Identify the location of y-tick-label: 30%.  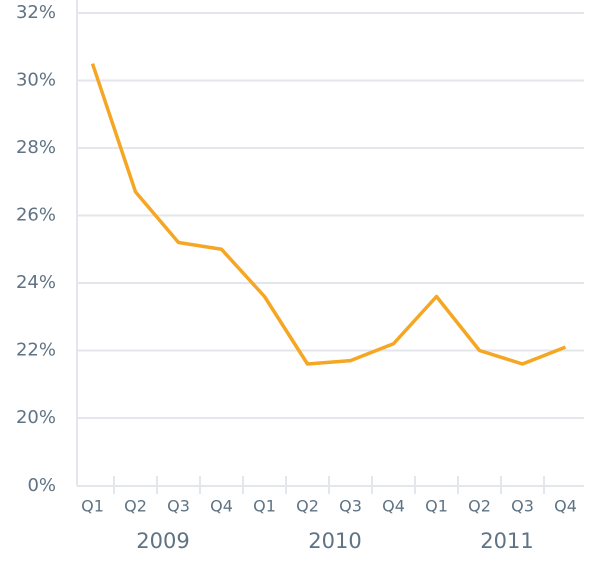
(36, 80).